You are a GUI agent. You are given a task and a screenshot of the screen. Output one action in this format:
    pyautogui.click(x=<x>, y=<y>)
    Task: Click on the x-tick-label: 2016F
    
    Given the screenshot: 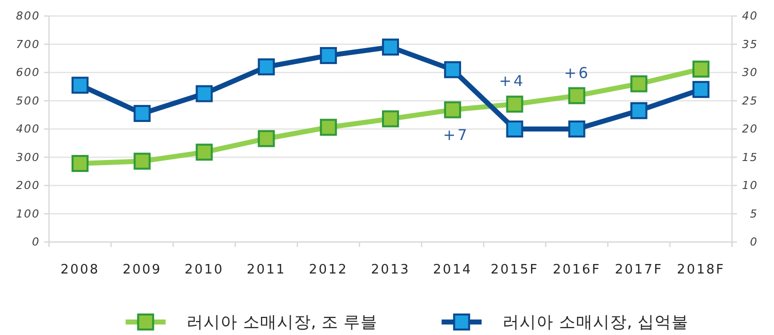 What is the action you would take?
    pyautogui.click(x=576, y=270)
    